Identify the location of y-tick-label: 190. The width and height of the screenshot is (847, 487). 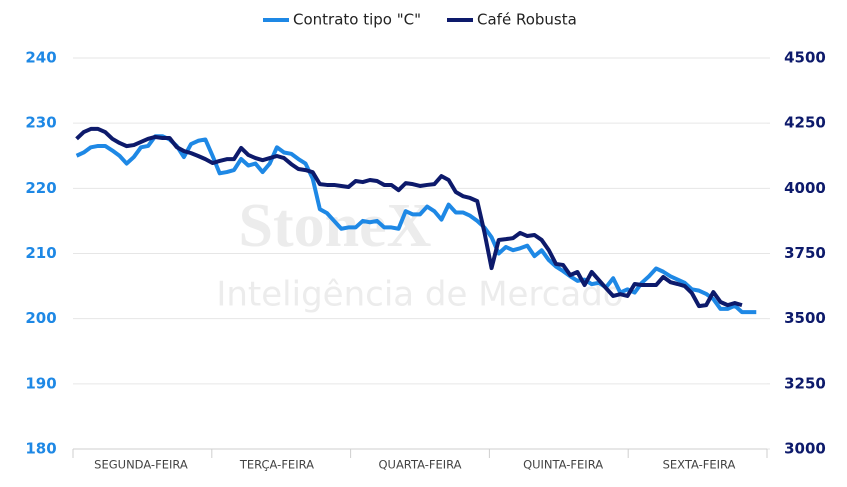
(40, 383).